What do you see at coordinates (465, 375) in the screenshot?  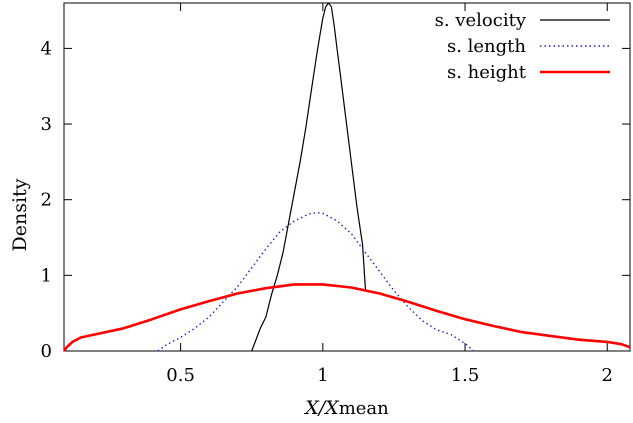 I see `x-tick-label: 1.5` at bounding box center [465, 375].